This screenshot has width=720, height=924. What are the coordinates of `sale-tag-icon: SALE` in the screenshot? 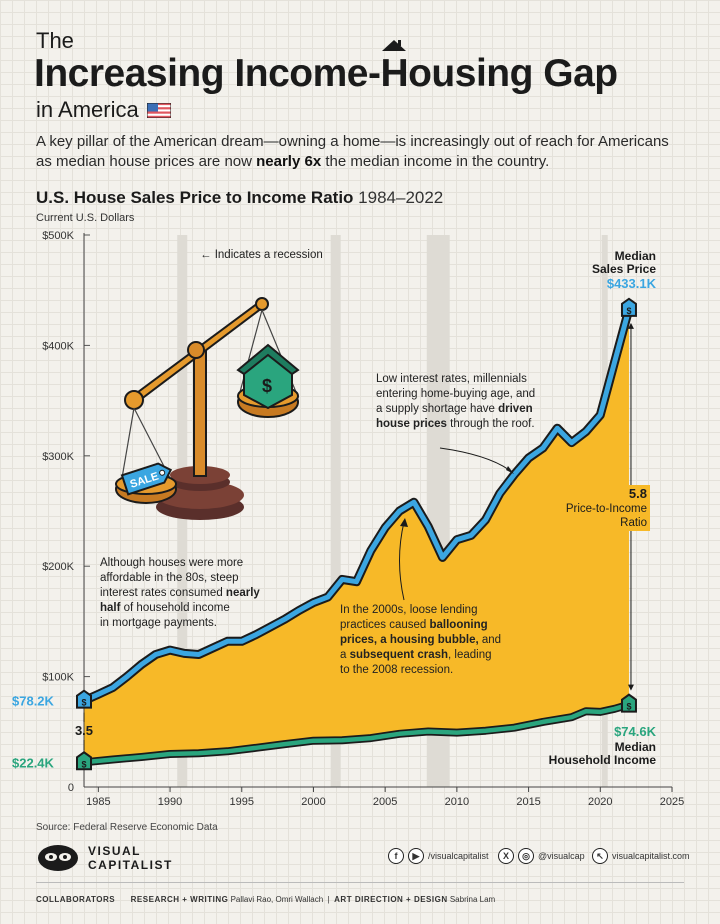 It's located at (146, 479).